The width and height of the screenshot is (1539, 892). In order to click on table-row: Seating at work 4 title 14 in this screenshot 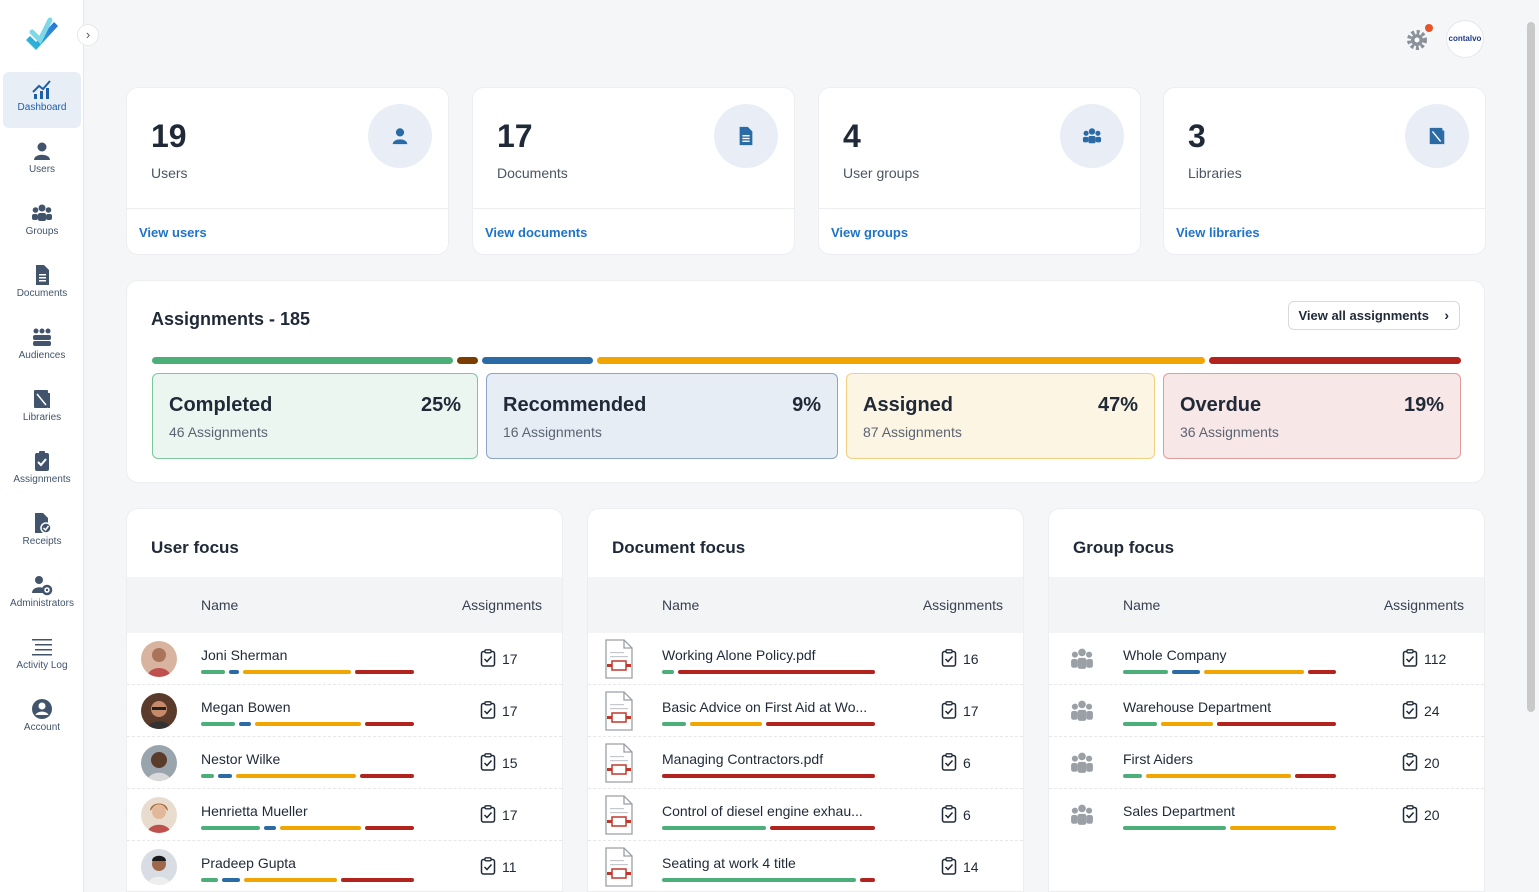, I will do `click(805, 866)`.